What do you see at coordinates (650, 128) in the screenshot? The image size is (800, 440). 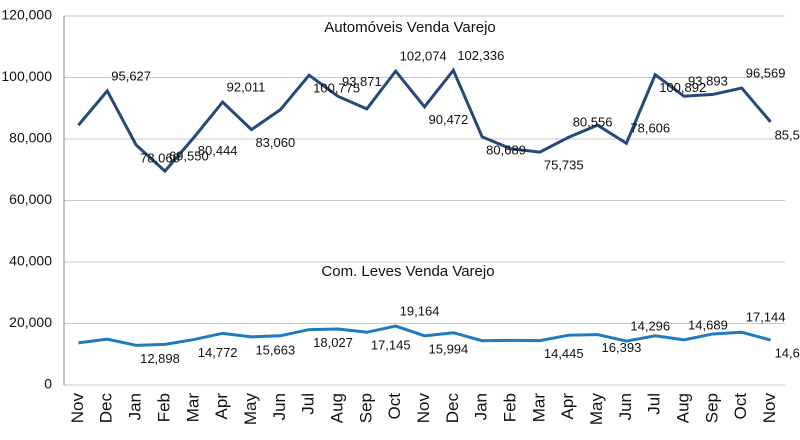 I see `data-label: 78,606` at bounding box center [650, 128].